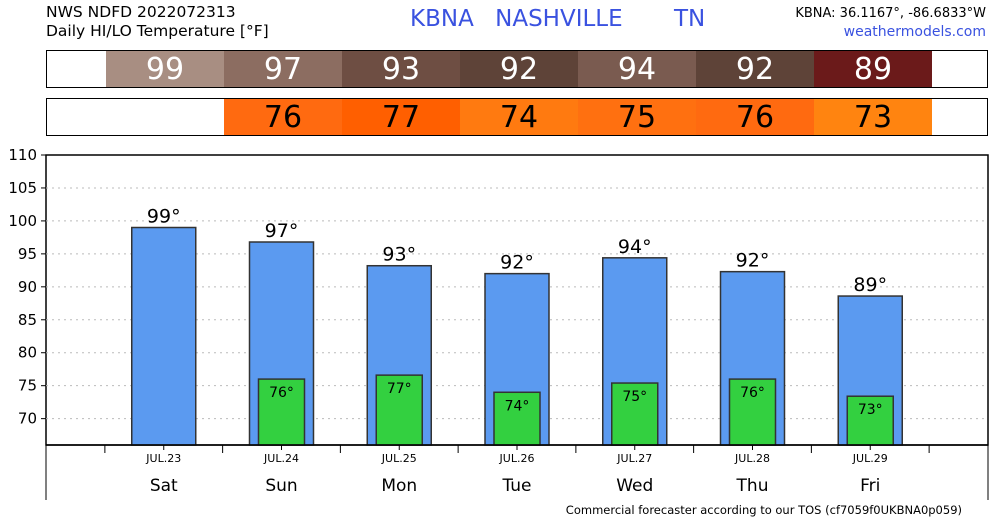  I want to click on high-bar-label: 99°, so click(164, 217).